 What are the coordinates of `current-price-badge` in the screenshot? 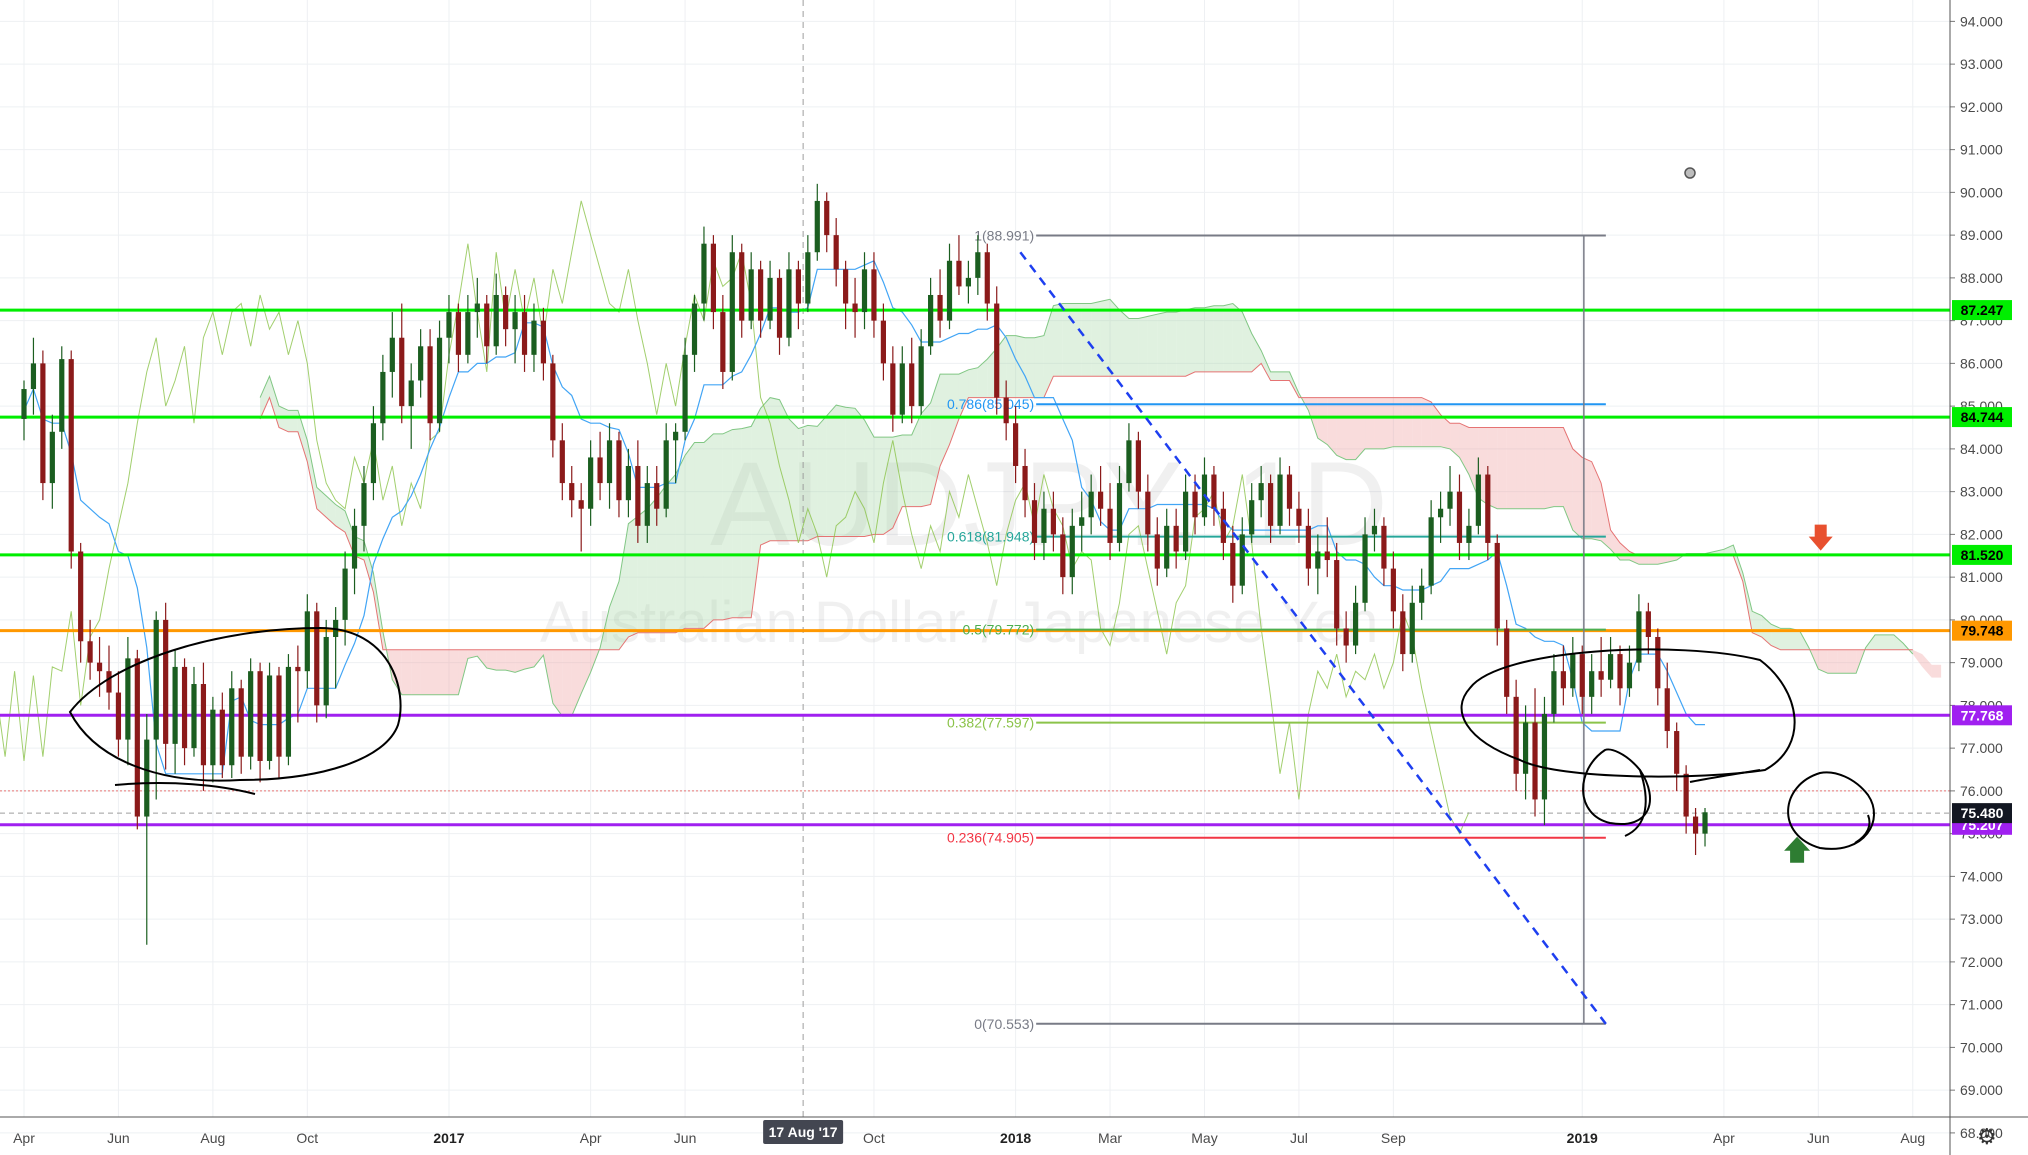 It's located at (1982, 813).